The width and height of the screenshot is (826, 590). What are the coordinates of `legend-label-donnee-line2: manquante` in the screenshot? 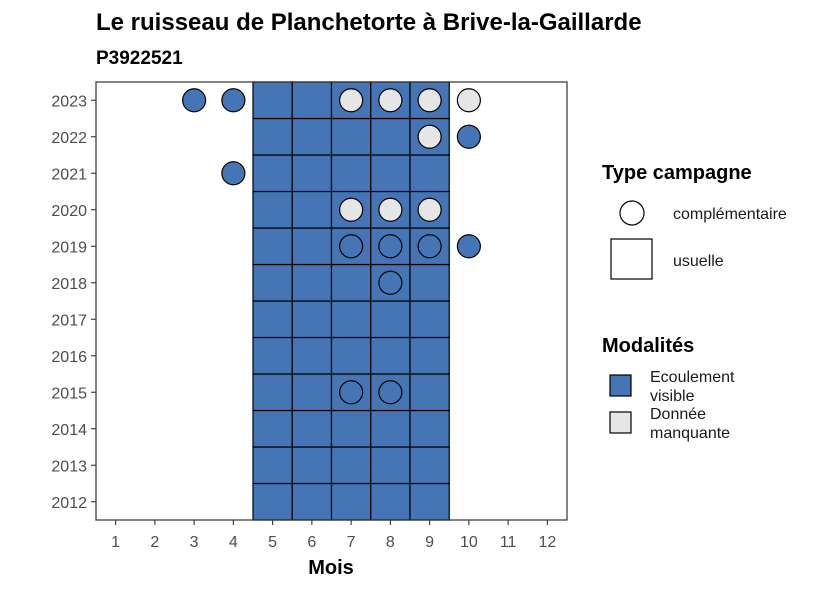 It's located at (690, 433).